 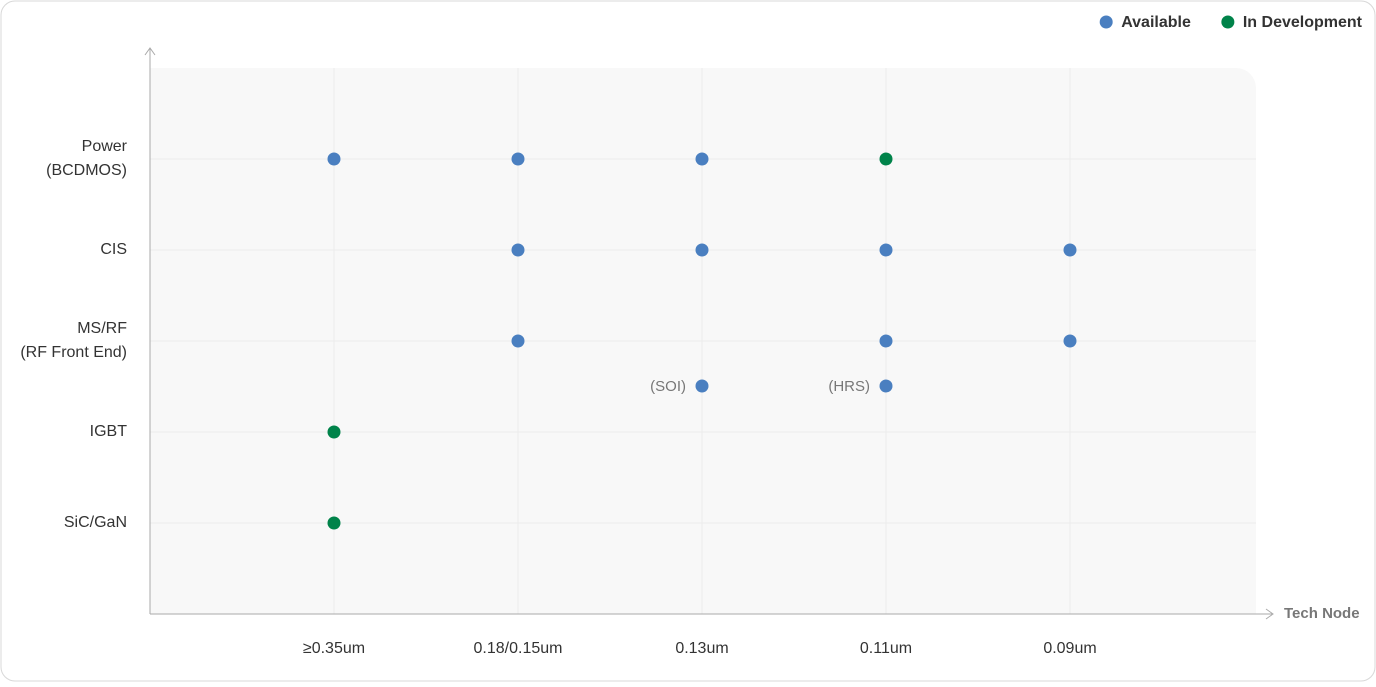 I want to click on y-tick-label: (RF Front End), so click(x=73, y=352).